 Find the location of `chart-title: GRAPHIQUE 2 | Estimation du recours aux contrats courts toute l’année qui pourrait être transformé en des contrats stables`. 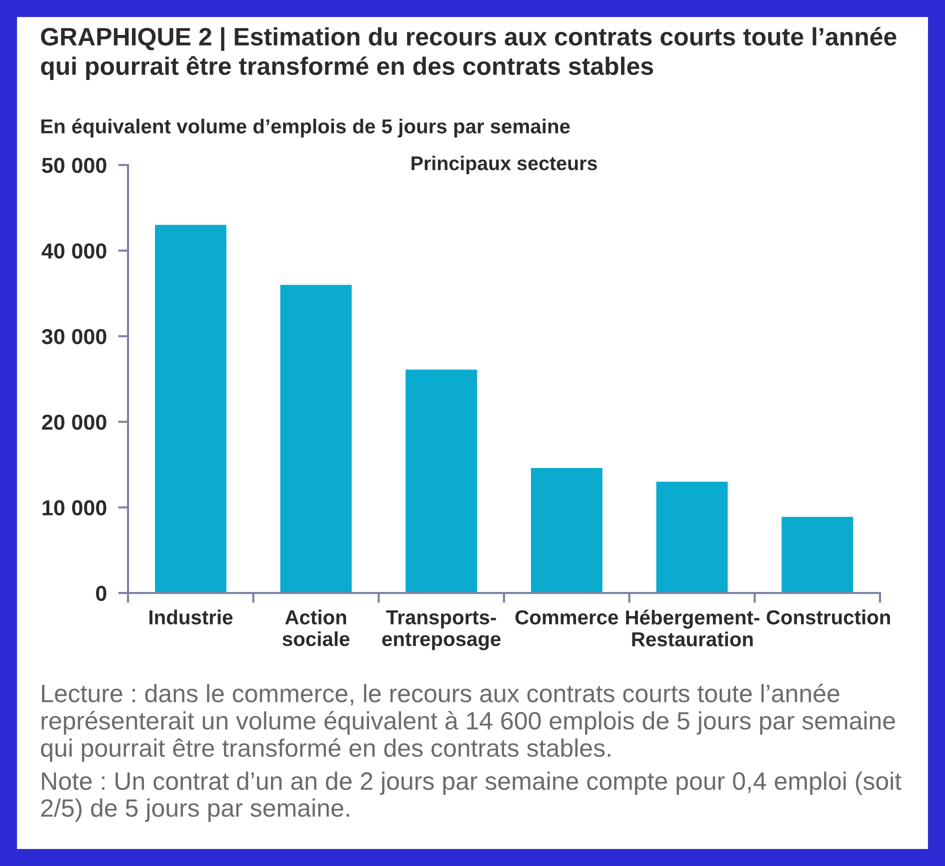

chart-title: GRAPHIQUE 2 | Estimation du recours aux contrats courts toute l’année qui pourrait être transformé en des contrats stables is located at coordinates (468, 53).